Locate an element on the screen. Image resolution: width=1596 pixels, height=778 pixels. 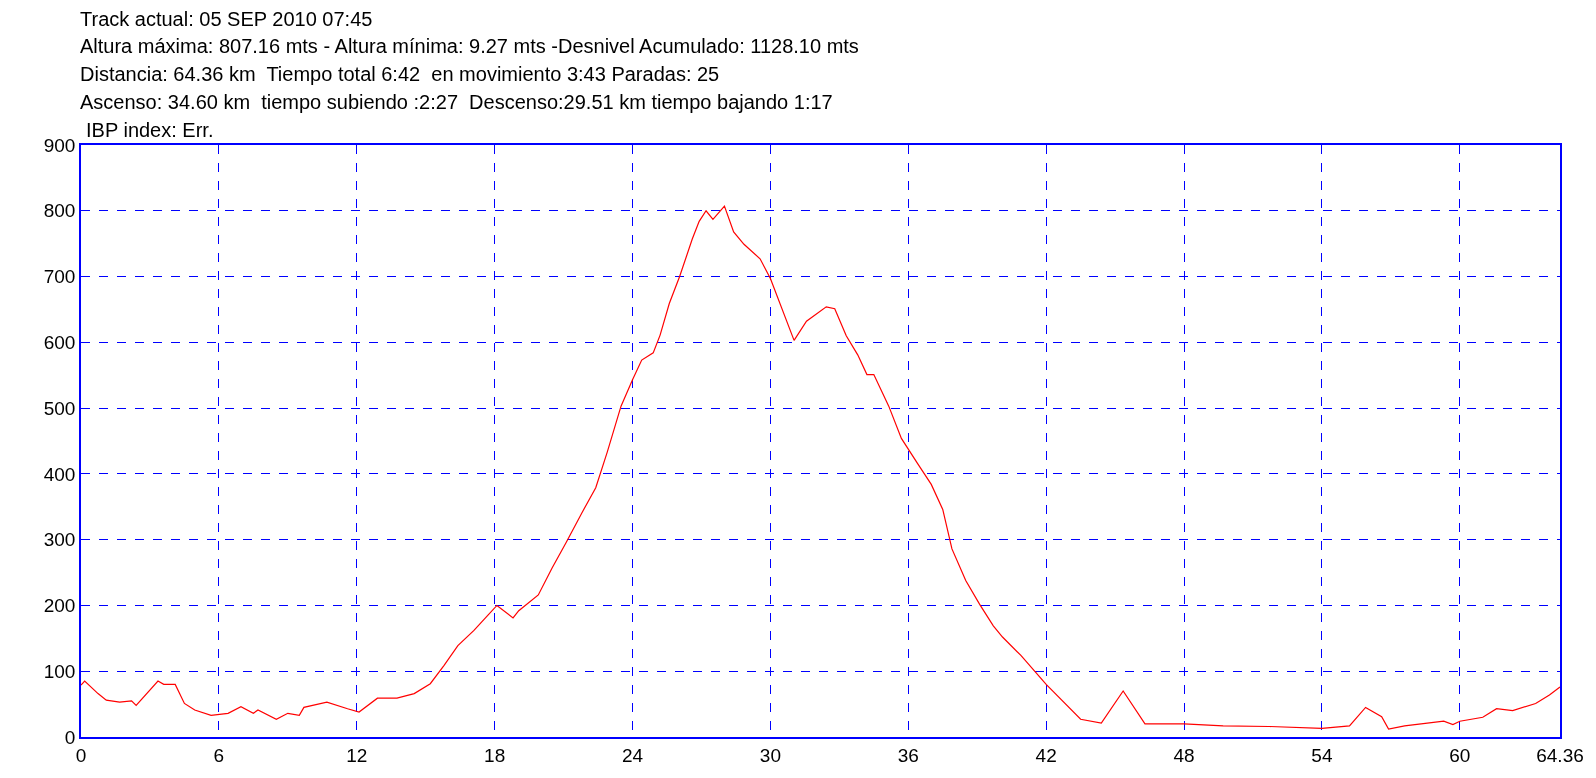
x-tick-label: 48 is located at coordinates (1184, 755).